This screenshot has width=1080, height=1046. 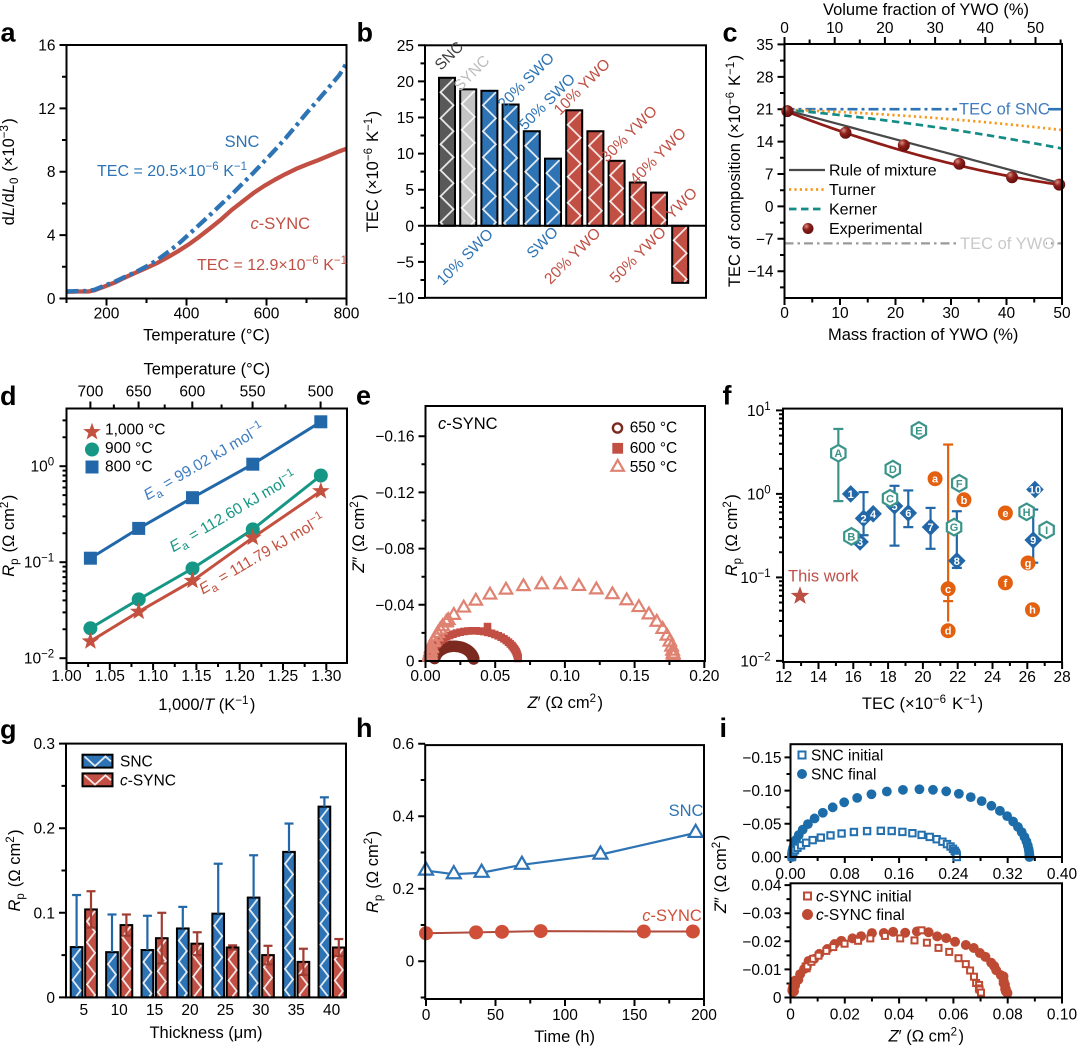 I want to click on svg-text: 0.16, so click(x=899, y=874).